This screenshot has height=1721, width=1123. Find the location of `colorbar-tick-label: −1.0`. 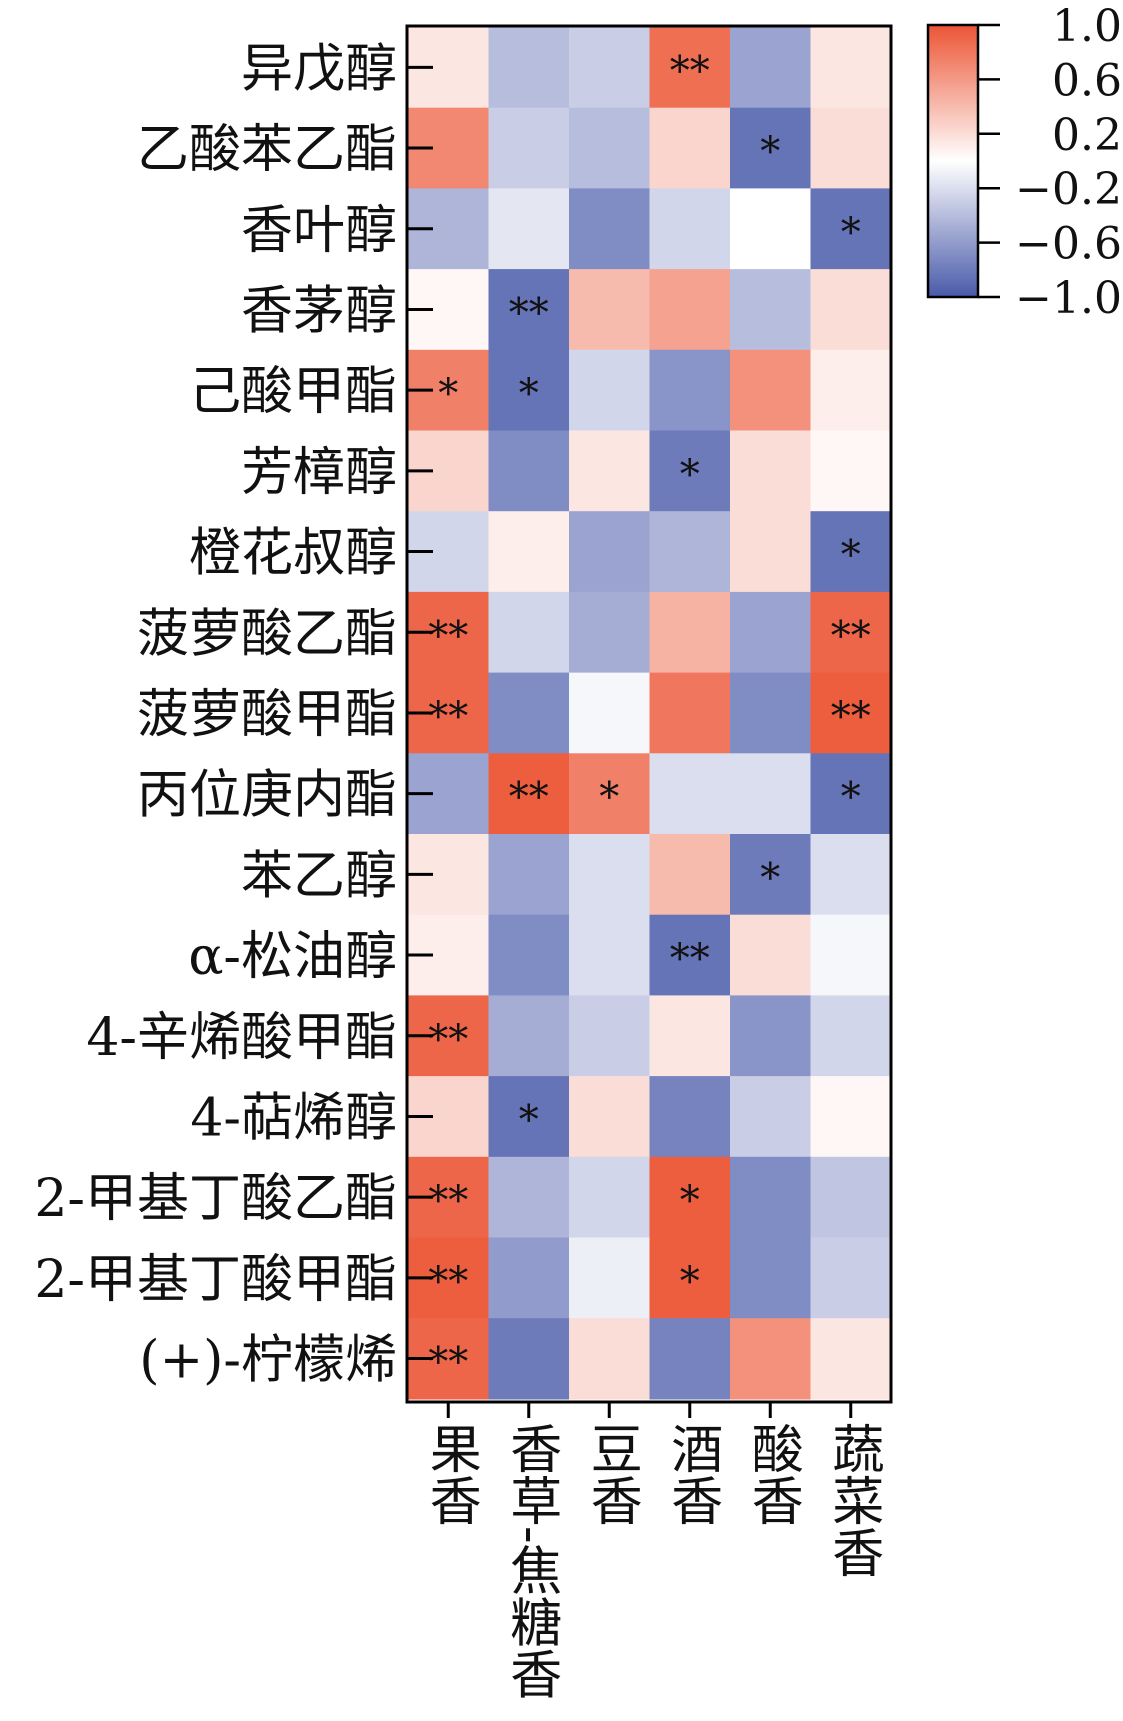

colorbar-tick-label: −1.0 is located at coordinates (1068, 298).